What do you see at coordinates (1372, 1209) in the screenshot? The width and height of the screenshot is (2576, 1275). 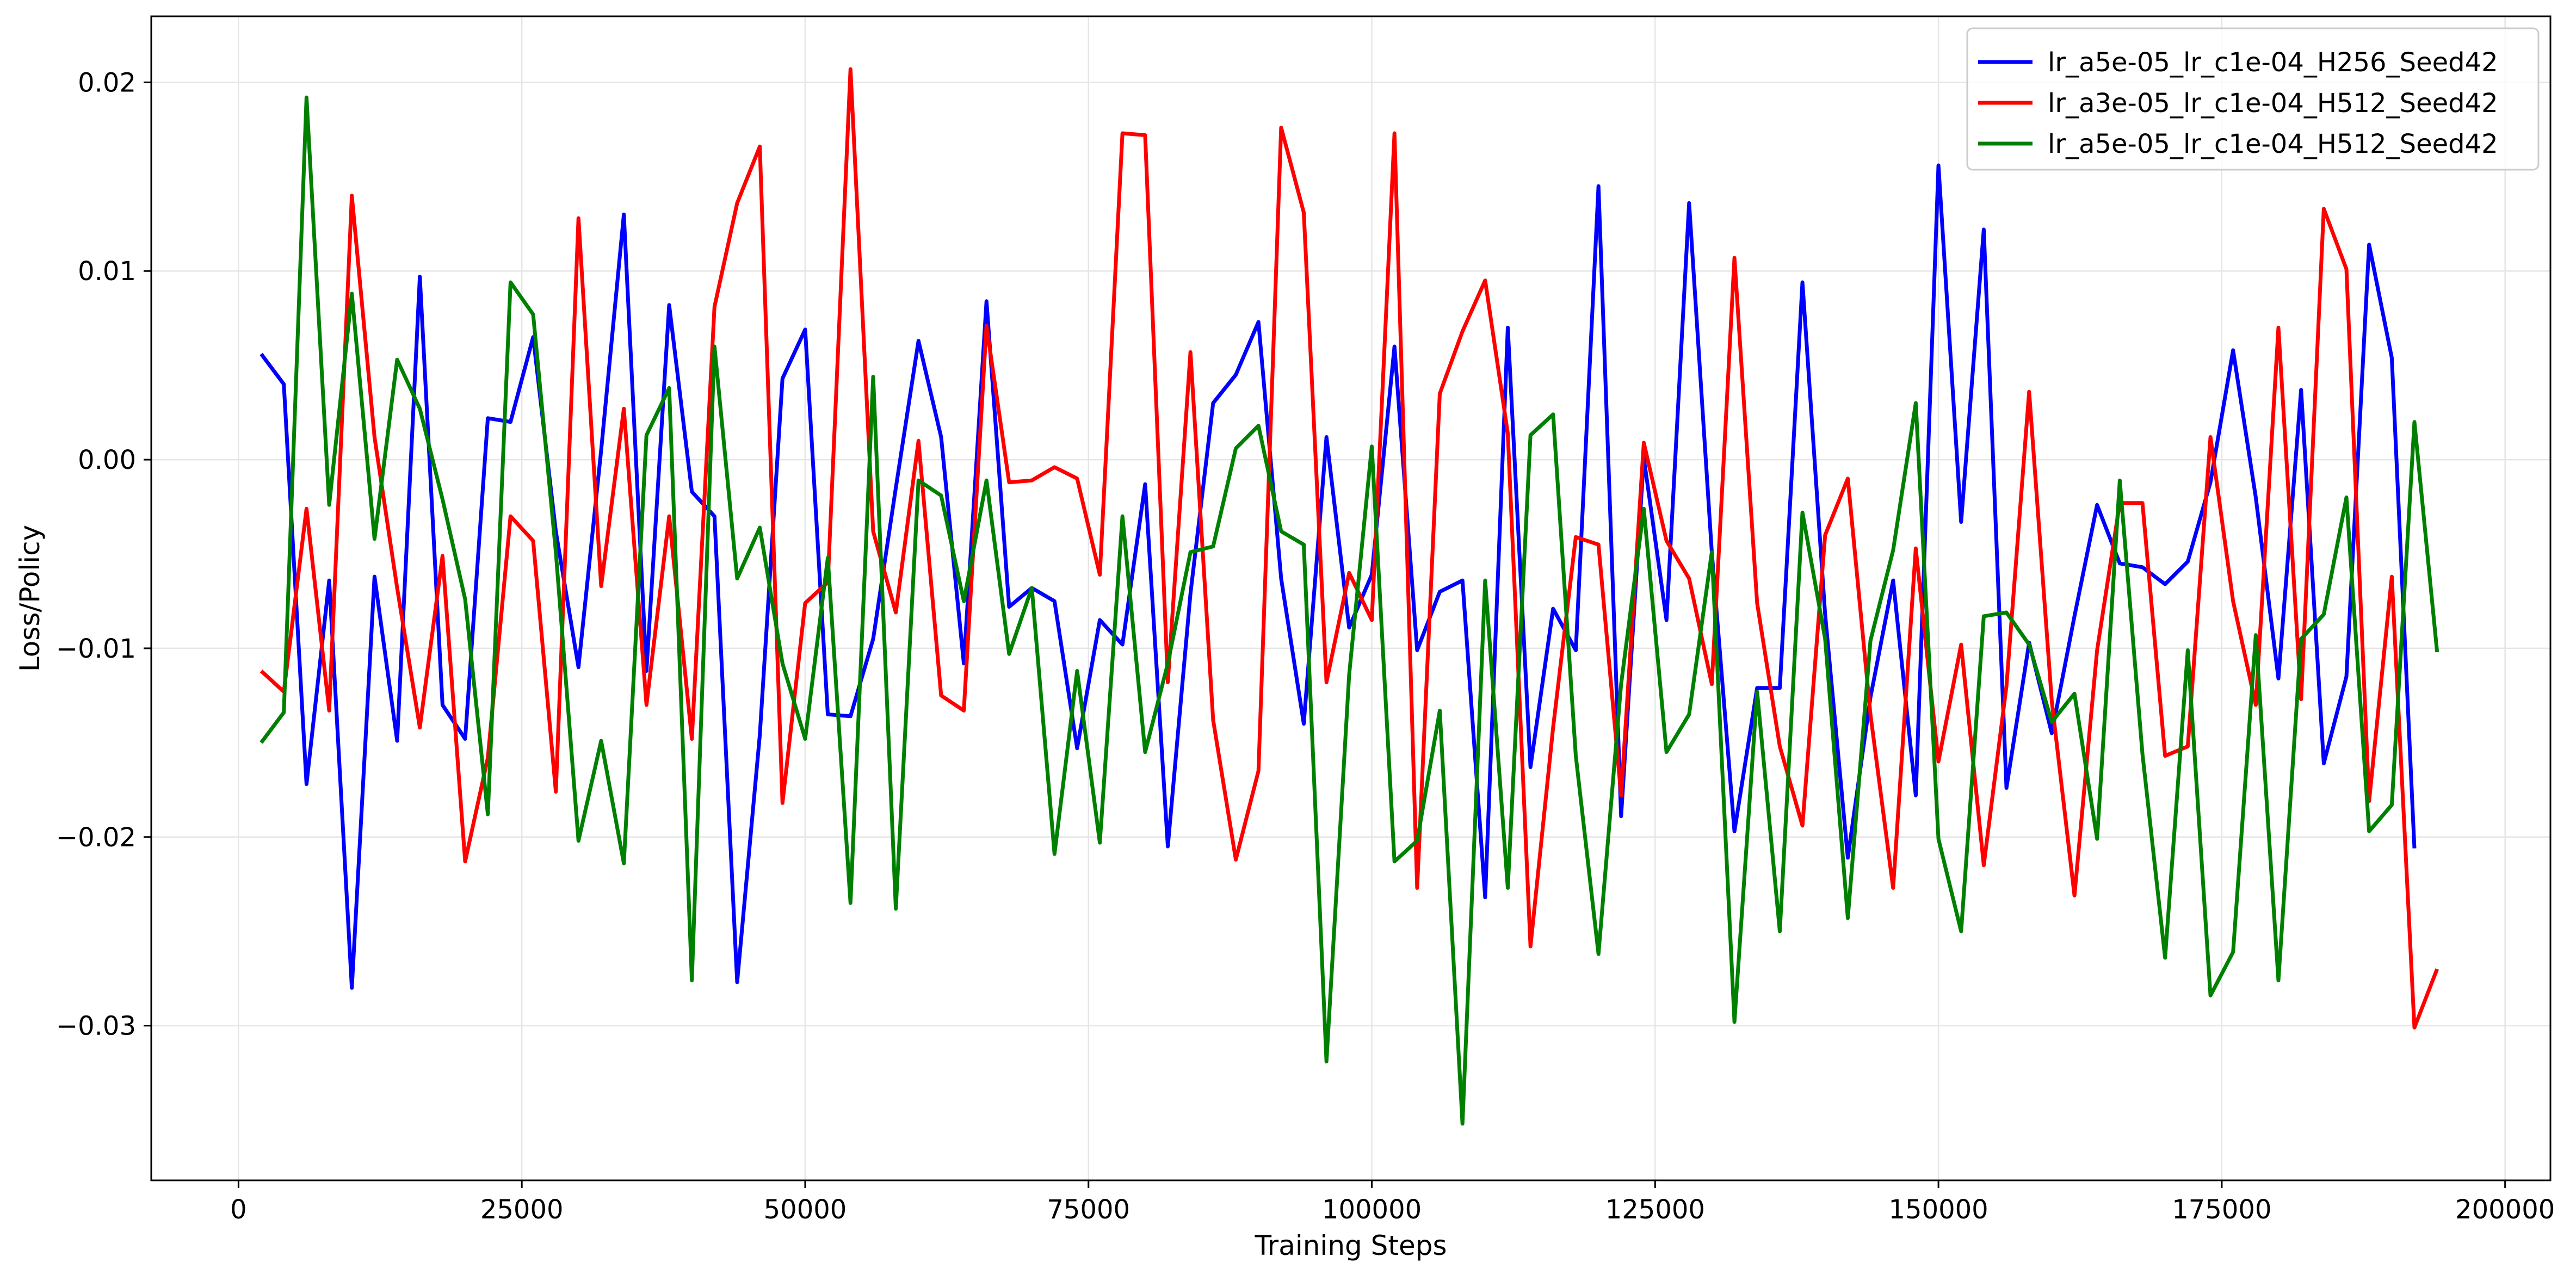 I see `x-tick-label: 100000` at bounding box center [1372, 1209].